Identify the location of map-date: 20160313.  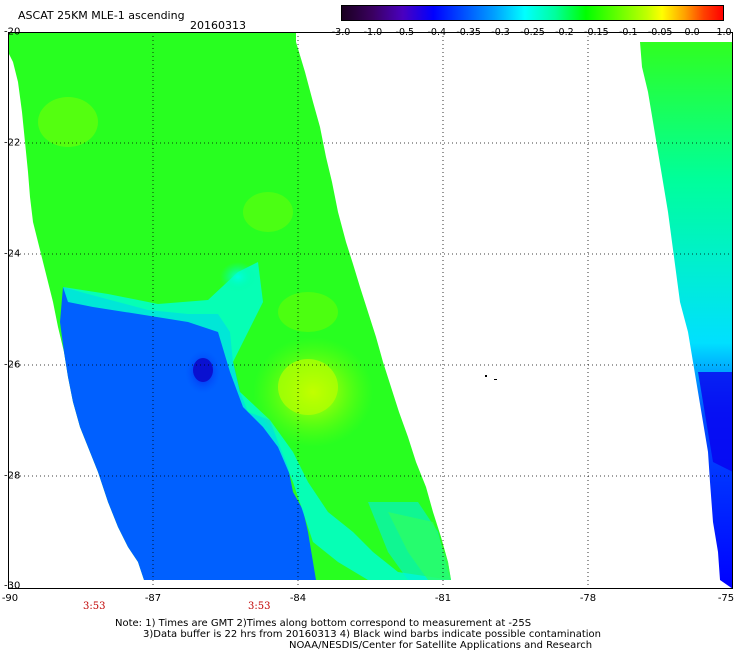
(218, 25).